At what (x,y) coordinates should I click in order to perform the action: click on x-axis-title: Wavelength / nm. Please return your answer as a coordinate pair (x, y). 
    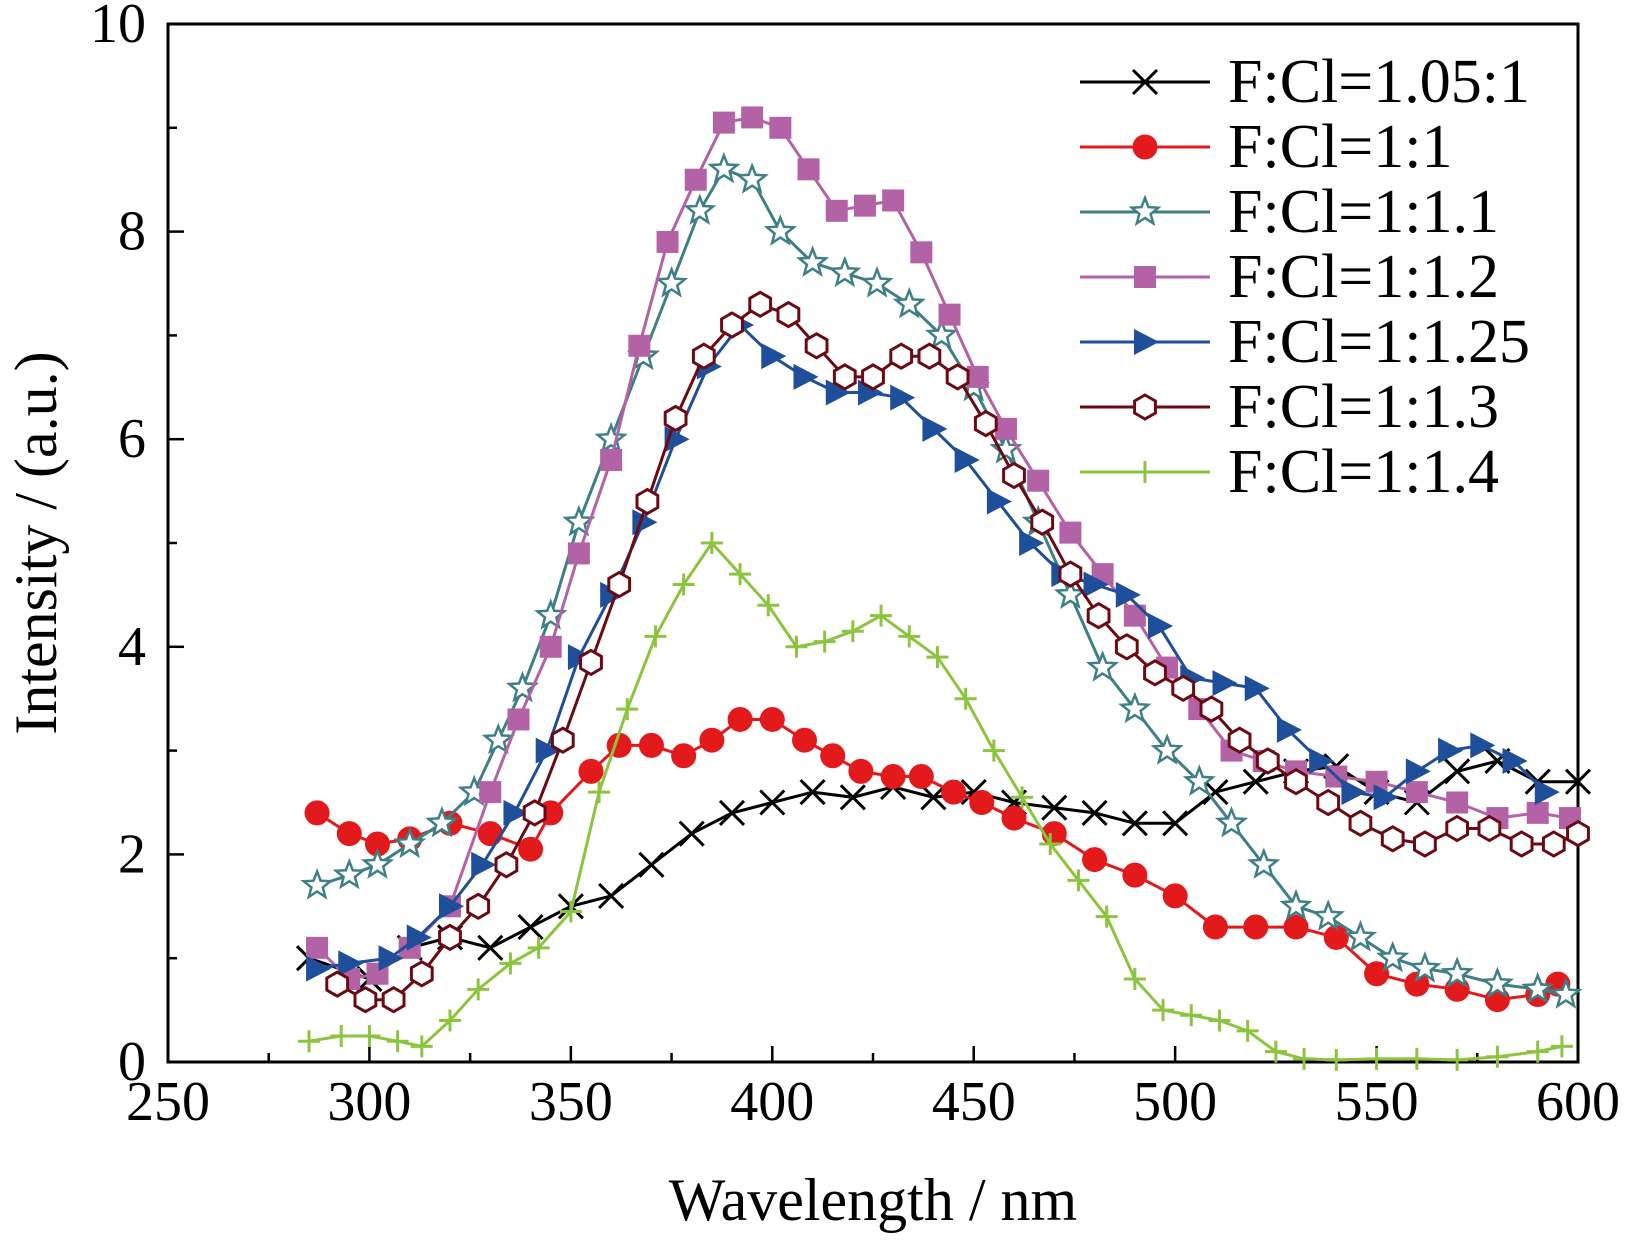
    Looking at the image, I should click on (873, 1200).